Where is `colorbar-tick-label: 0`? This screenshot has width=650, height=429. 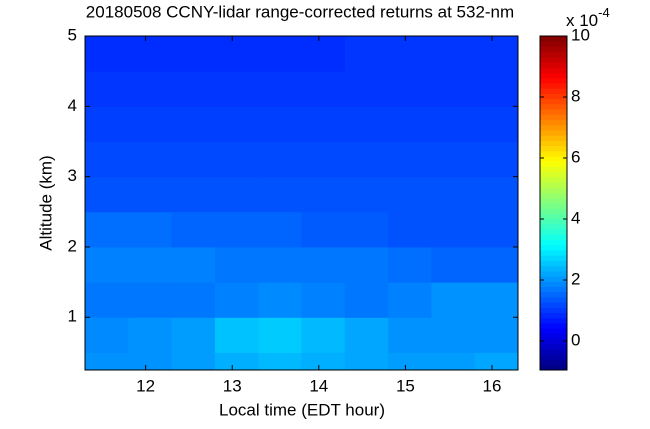
colorbar-tick-label: 0 is located at coordinates (575, 340).